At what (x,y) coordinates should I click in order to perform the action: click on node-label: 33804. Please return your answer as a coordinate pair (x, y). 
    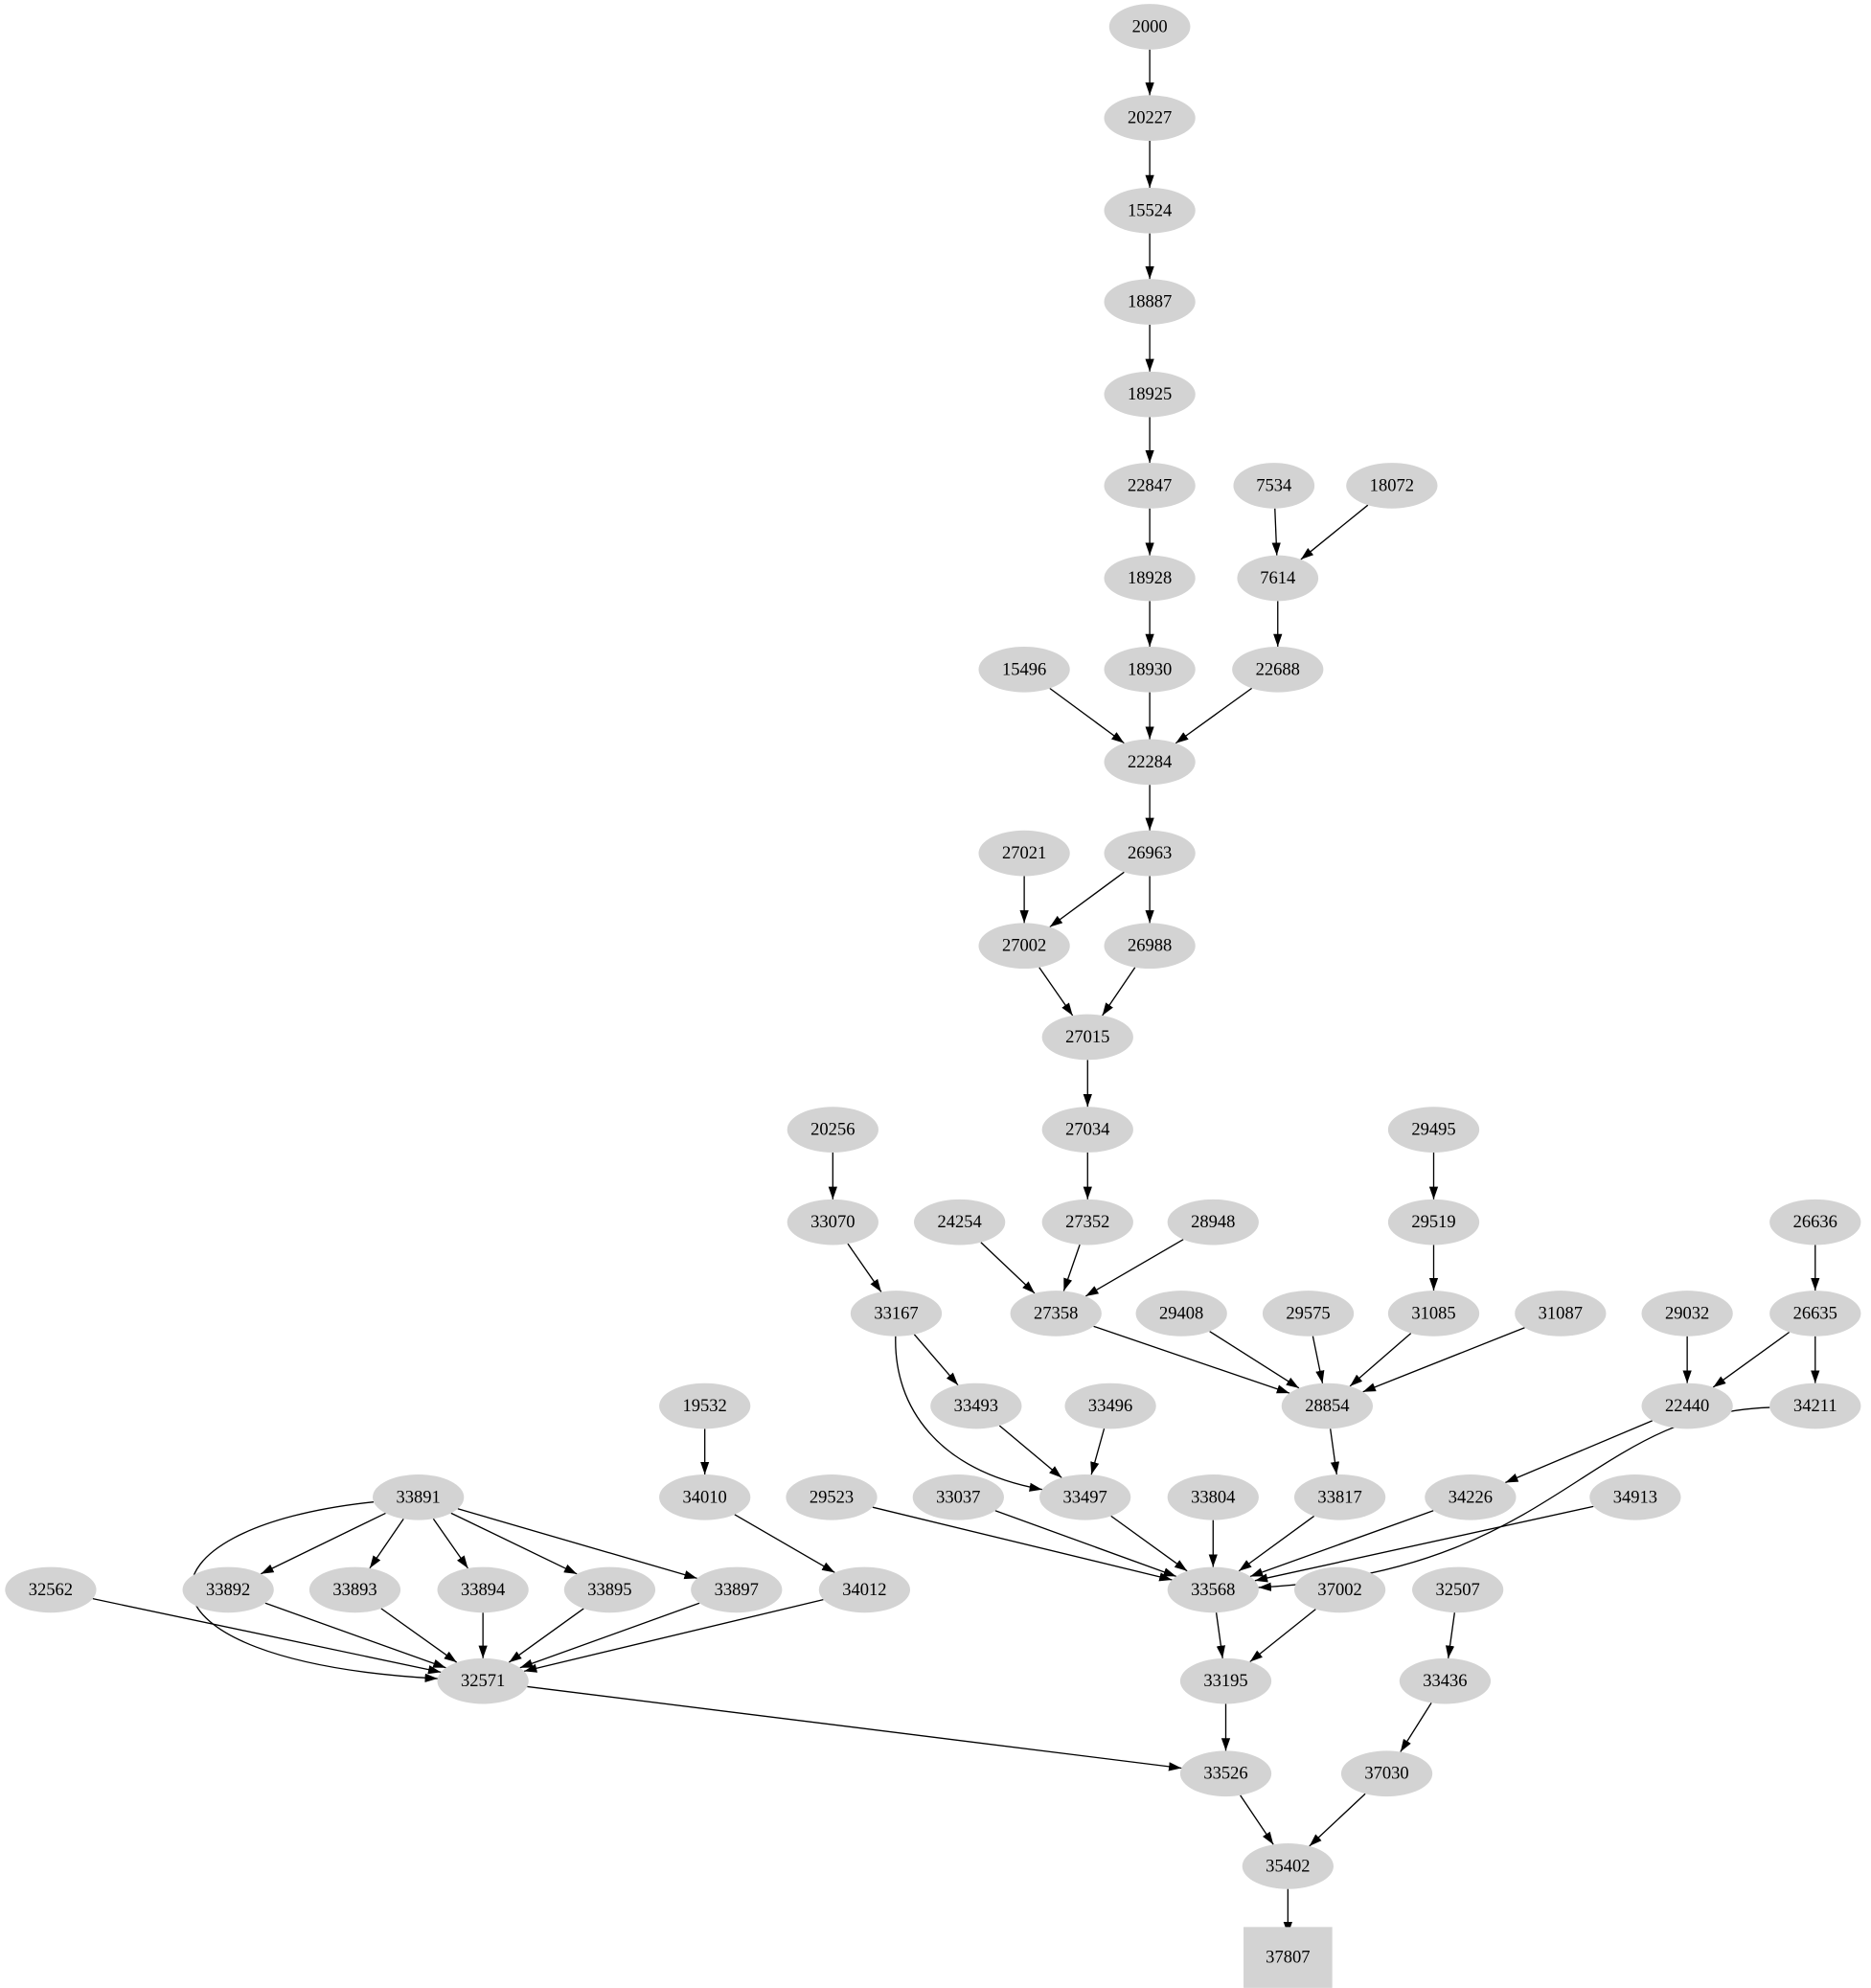
    Looking at the image, I should click on (1213, 1497).